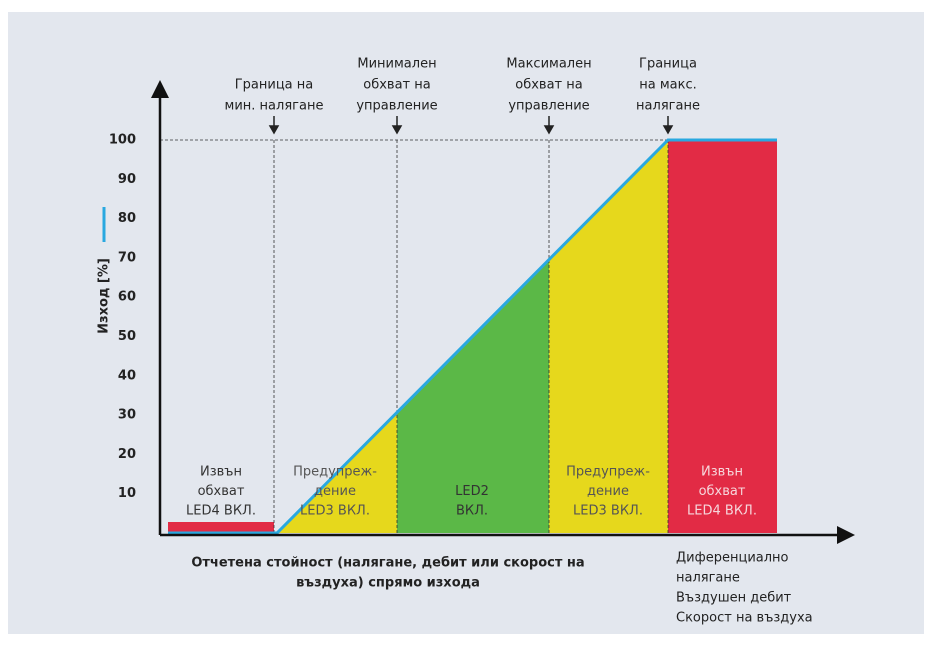 The image size is (931, 656). Describe the element at coordinates (127, 257) in the screenshot. I see `y-tick-label: 70` at that location.